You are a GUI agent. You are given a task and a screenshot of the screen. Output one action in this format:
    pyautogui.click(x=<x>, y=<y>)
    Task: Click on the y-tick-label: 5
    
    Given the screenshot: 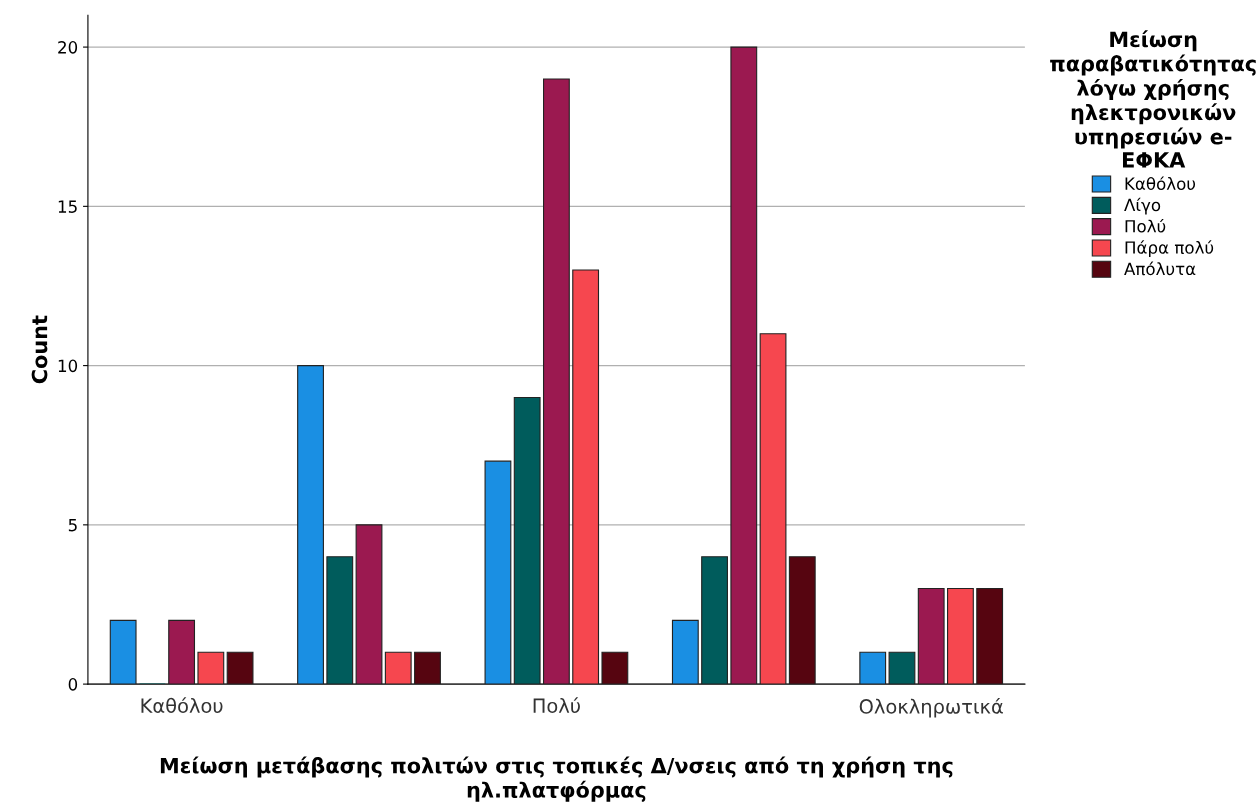 What is the action you would take?
    pyautogui.click(x=72, y=525)
    